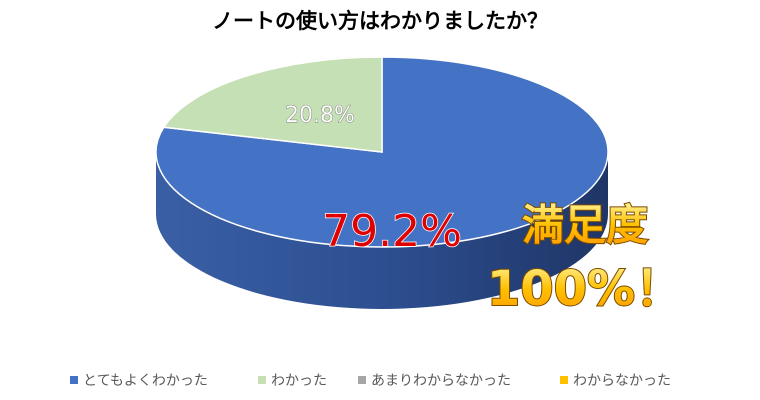 This screenshot has height=400, width=760. What do you see at coordinates (441, 381) in the screenshot?
I see `legend-label: あまりわからなかった` at bounding box center [441, 381].